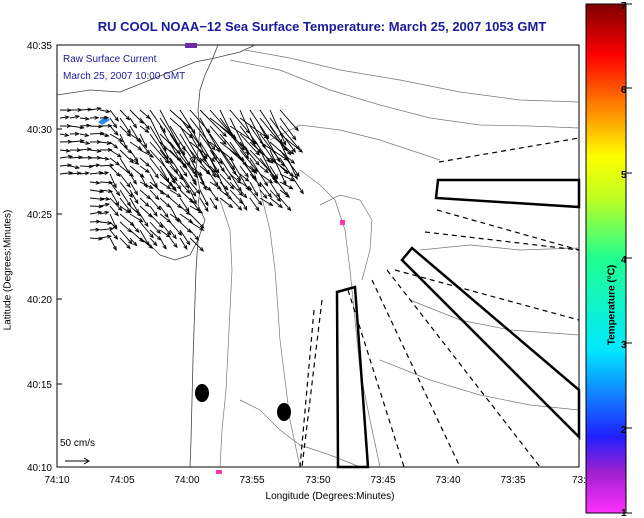 This screenshot has height=518, width=644. What do you see at coordinates (330, 496) in the screenshot?
I see `x-axis-label: Longitude (Degrees:Minutes)` at bounding box center [330, 496].